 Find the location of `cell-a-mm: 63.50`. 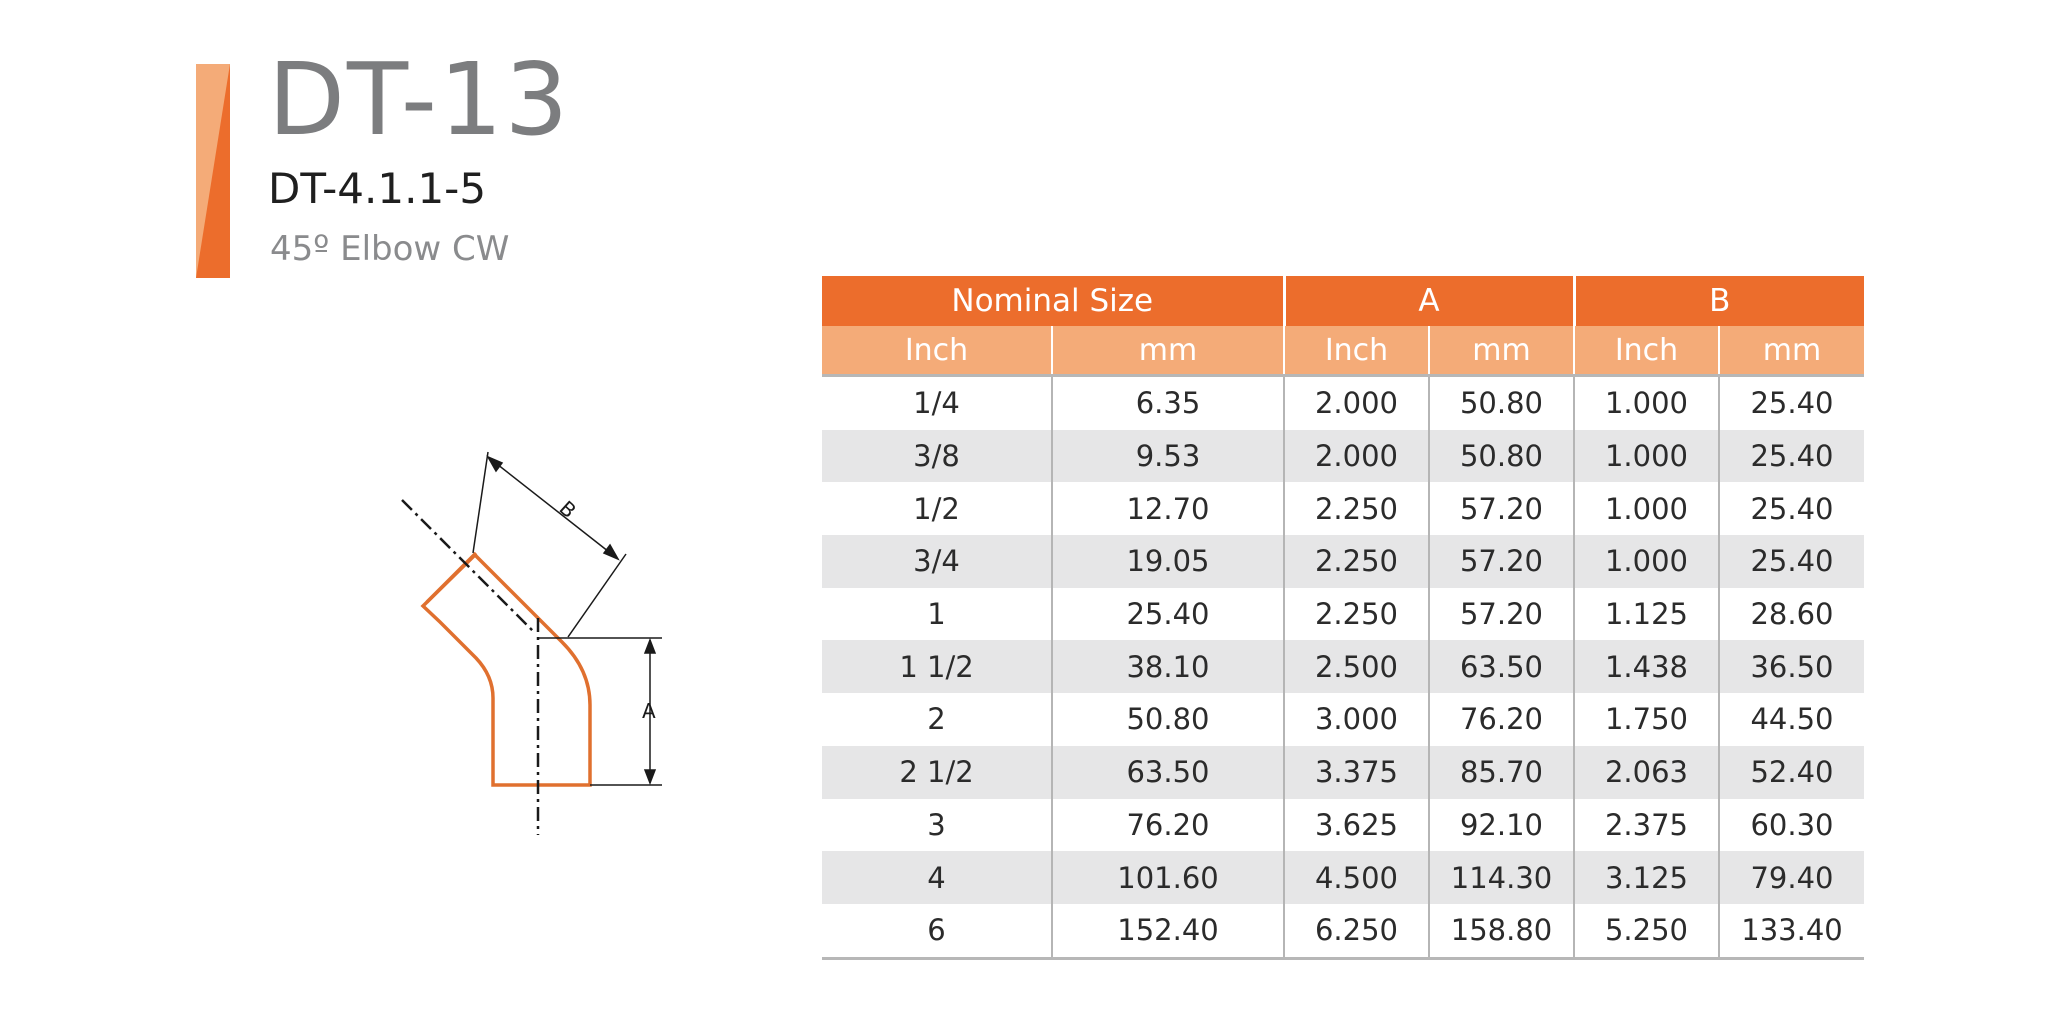

cell-a-mm: 63.50 is located at coordinates (1501, 667).